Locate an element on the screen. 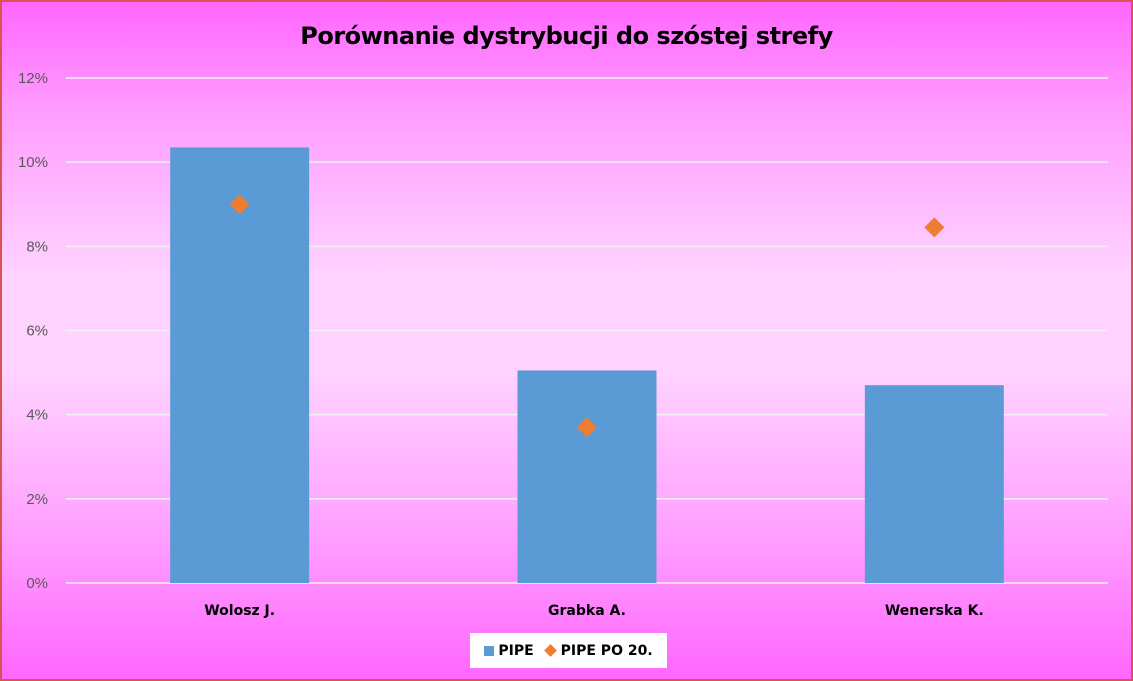  legend-item-pipe: PIPE is located at coordinates (509, 650).